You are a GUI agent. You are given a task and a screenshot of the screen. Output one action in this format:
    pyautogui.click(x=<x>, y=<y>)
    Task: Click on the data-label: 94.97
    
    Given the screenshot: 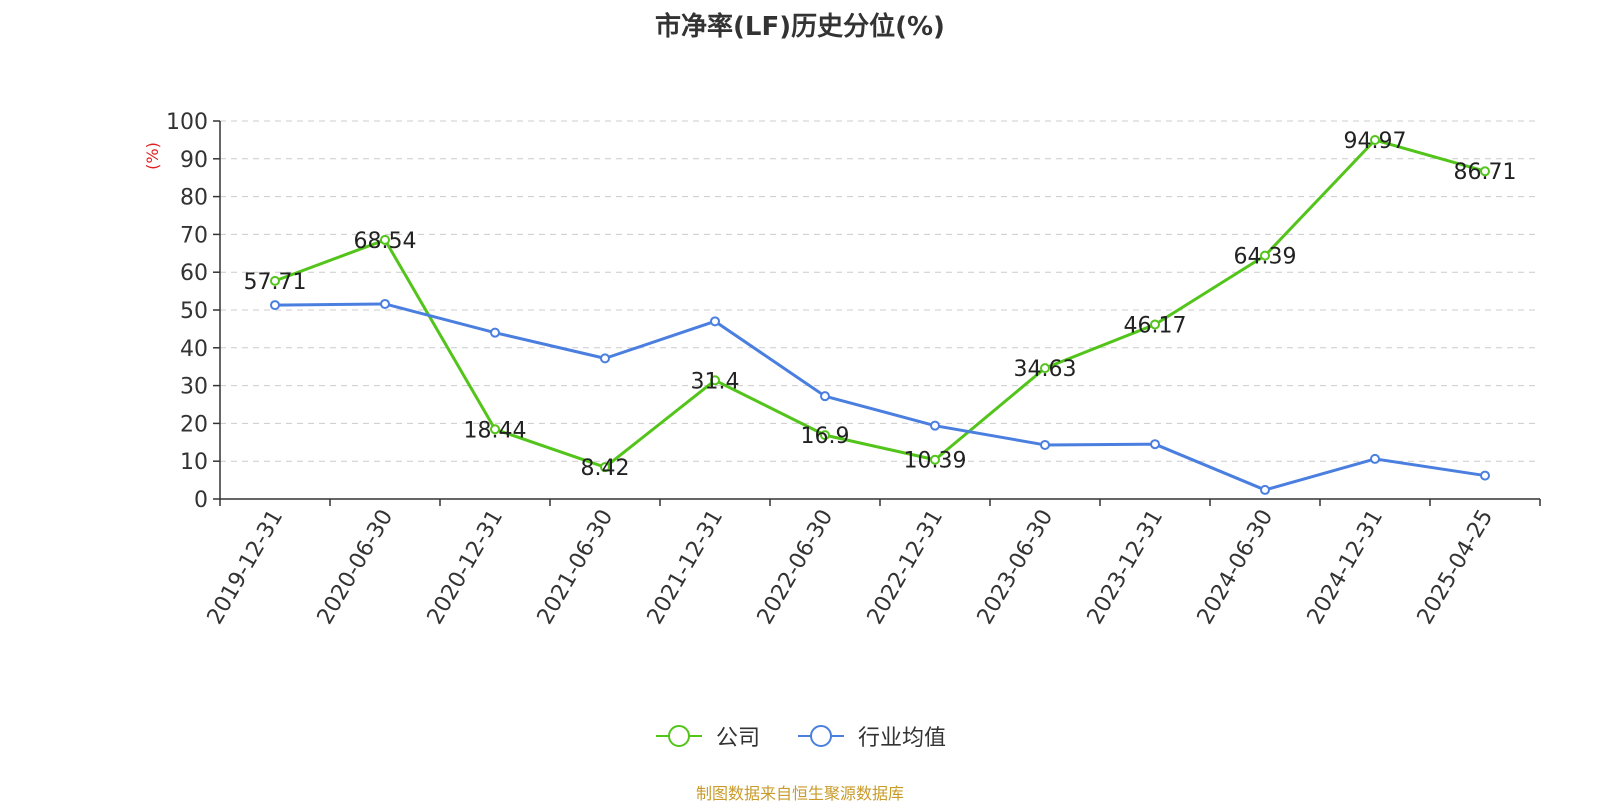 What is the action you would take?
    pyautogui.click(x=1375, y=141)
    